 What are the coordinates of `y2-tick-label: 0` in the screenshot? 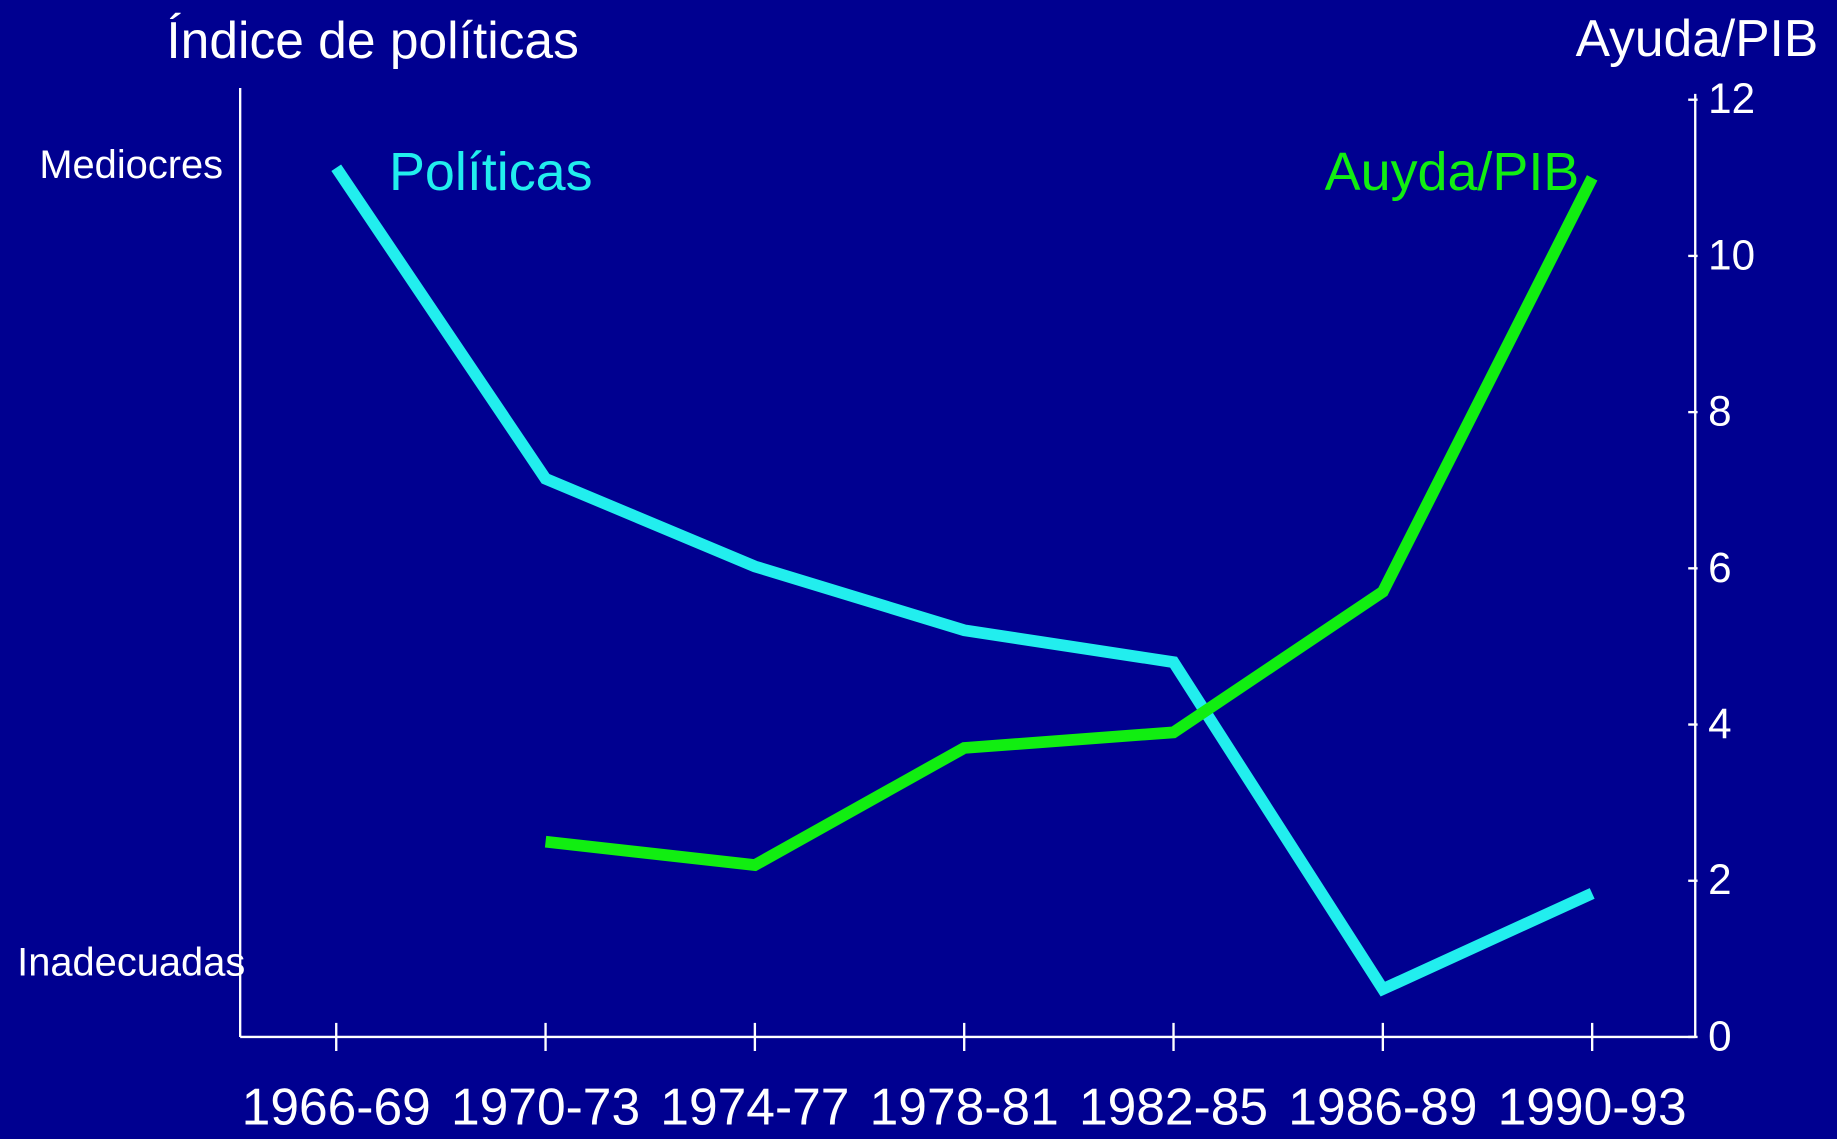 It's located at (1719, 1035).